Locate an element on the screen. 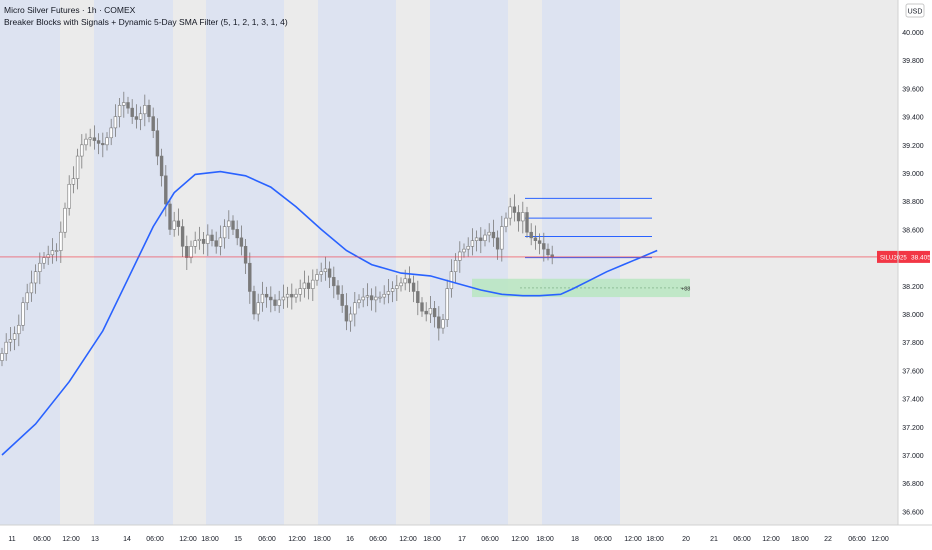 Image resolution: width=932 pixels, height=550 pixels. price-tick-label: 39.800 is located at coordinates (913, 61).